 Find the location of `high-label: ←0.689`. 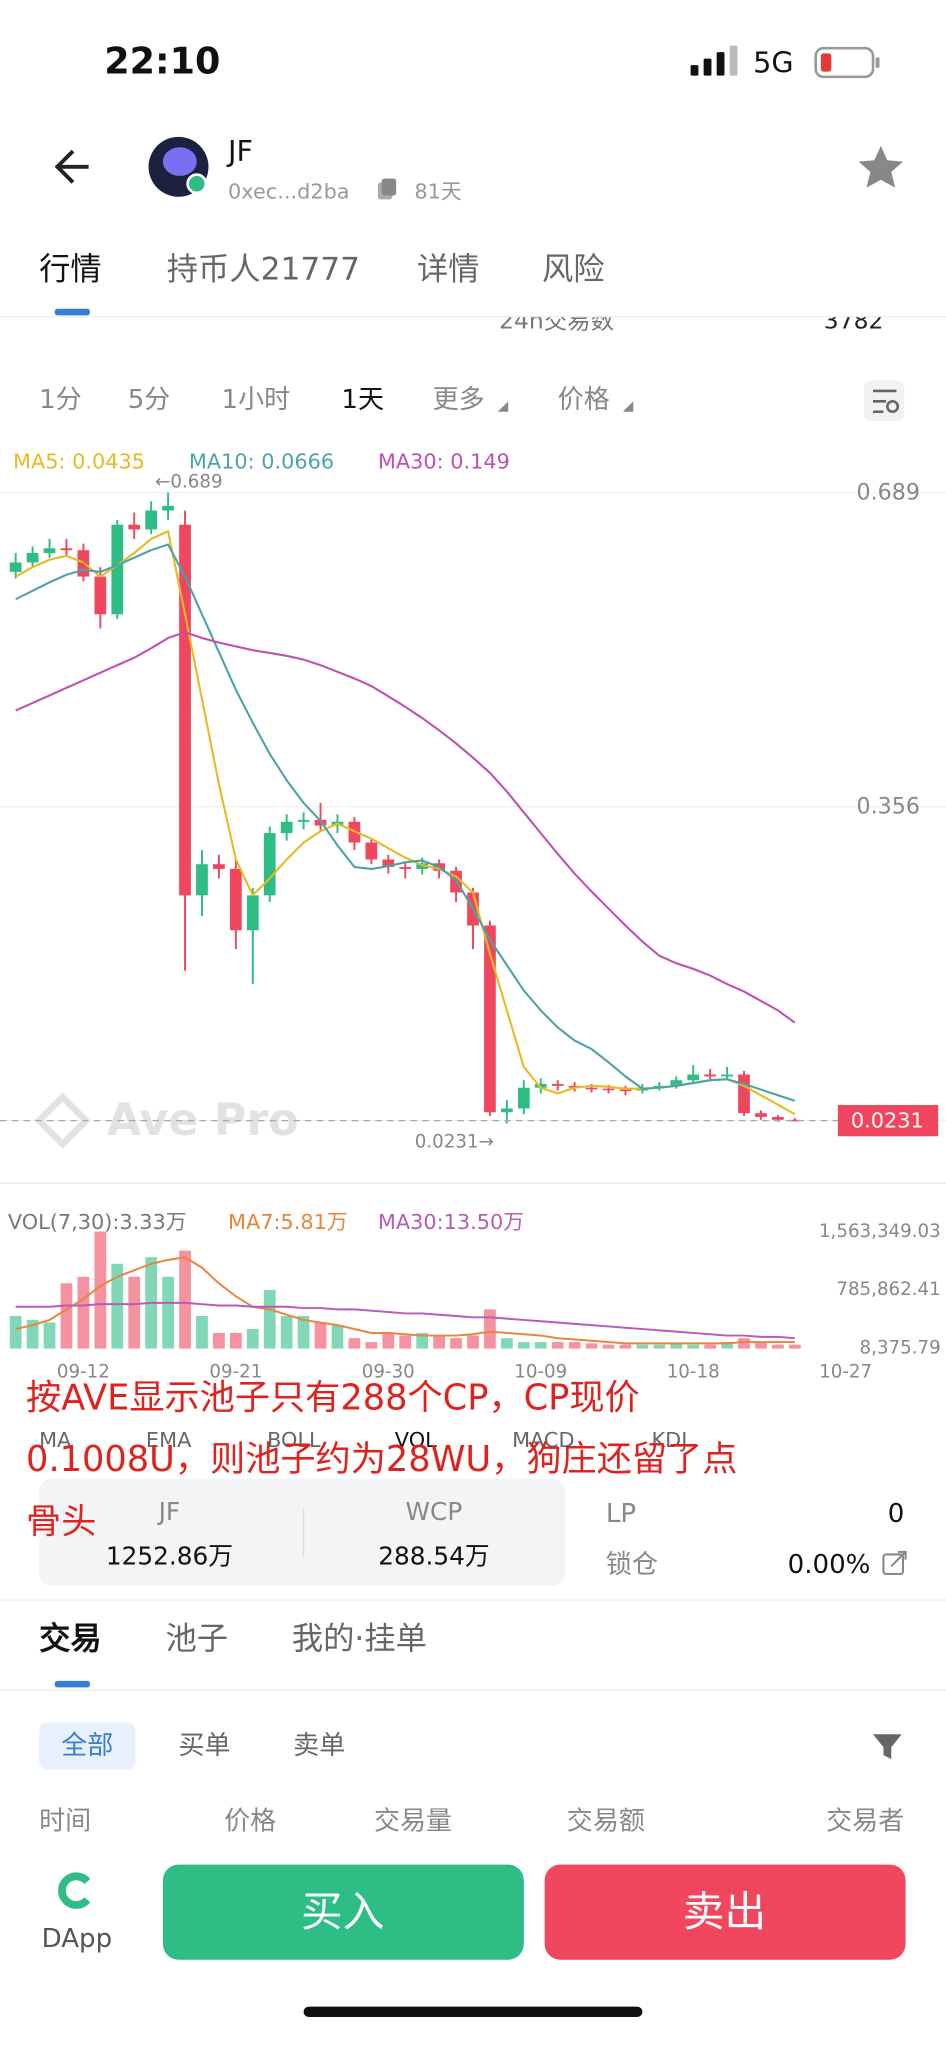

high-label: ←0.689 is located at coordinates (188, 482).